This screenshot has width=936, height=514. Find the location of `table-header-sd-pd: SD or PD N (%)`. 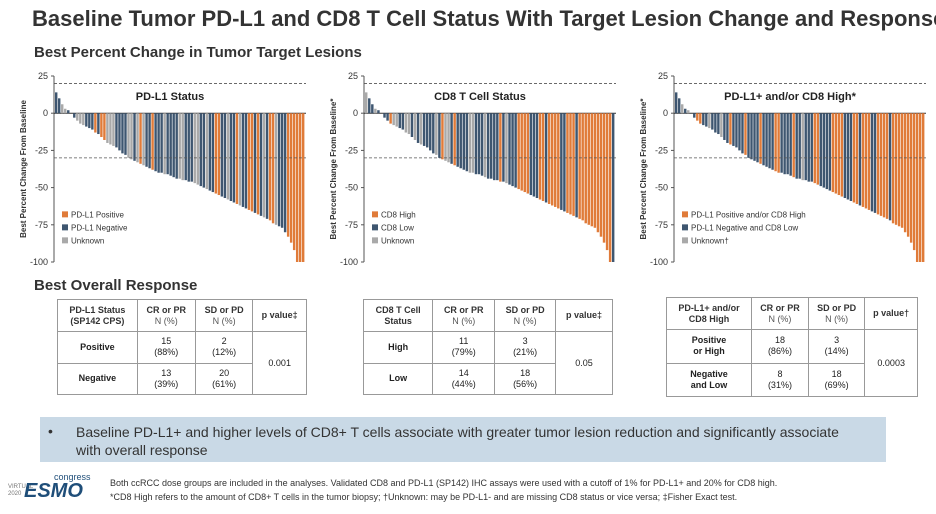

table-header-sd-pd: SD or PD N (%) is located at coordinates (224, 315).